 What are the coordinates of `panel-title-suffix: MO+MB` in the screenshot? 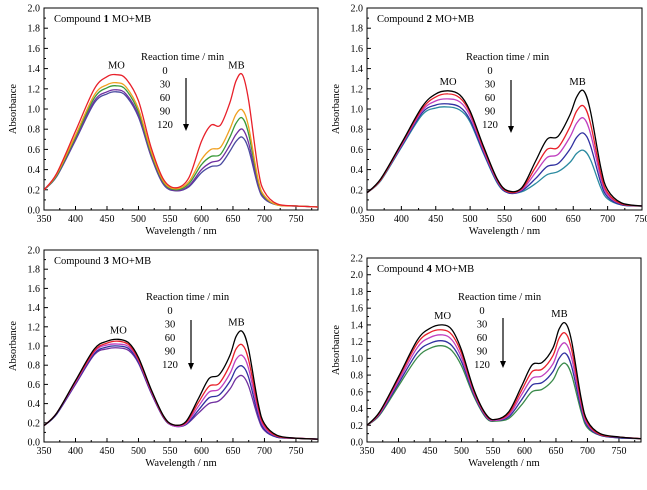 It's located at (131, 19).